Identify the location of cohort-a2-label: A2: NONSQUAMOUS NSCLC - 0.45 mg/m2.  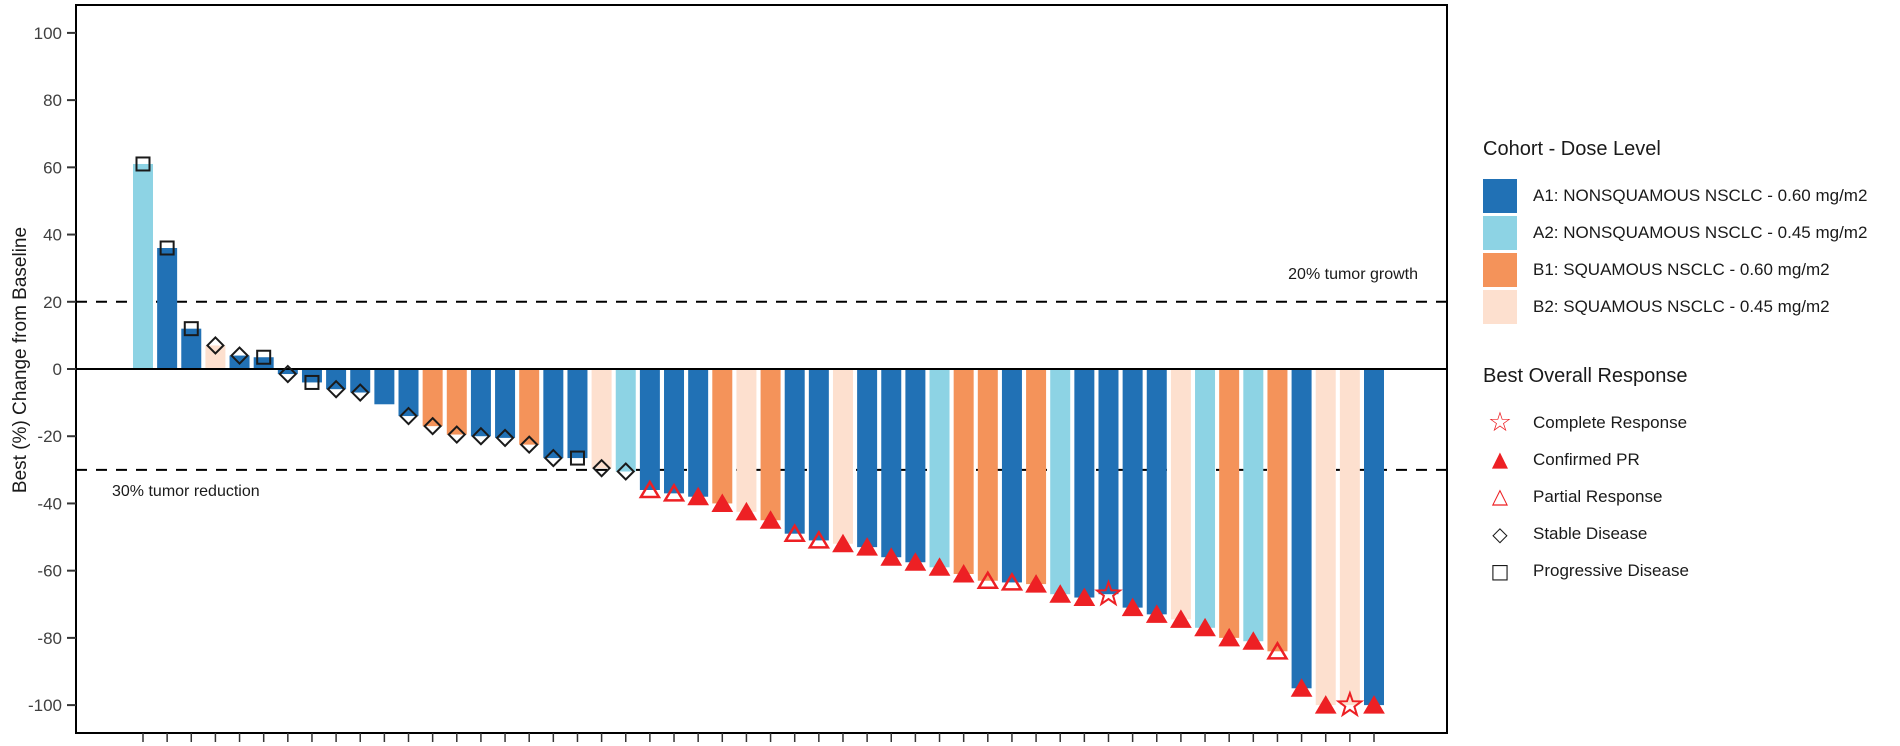
(1700, 232).